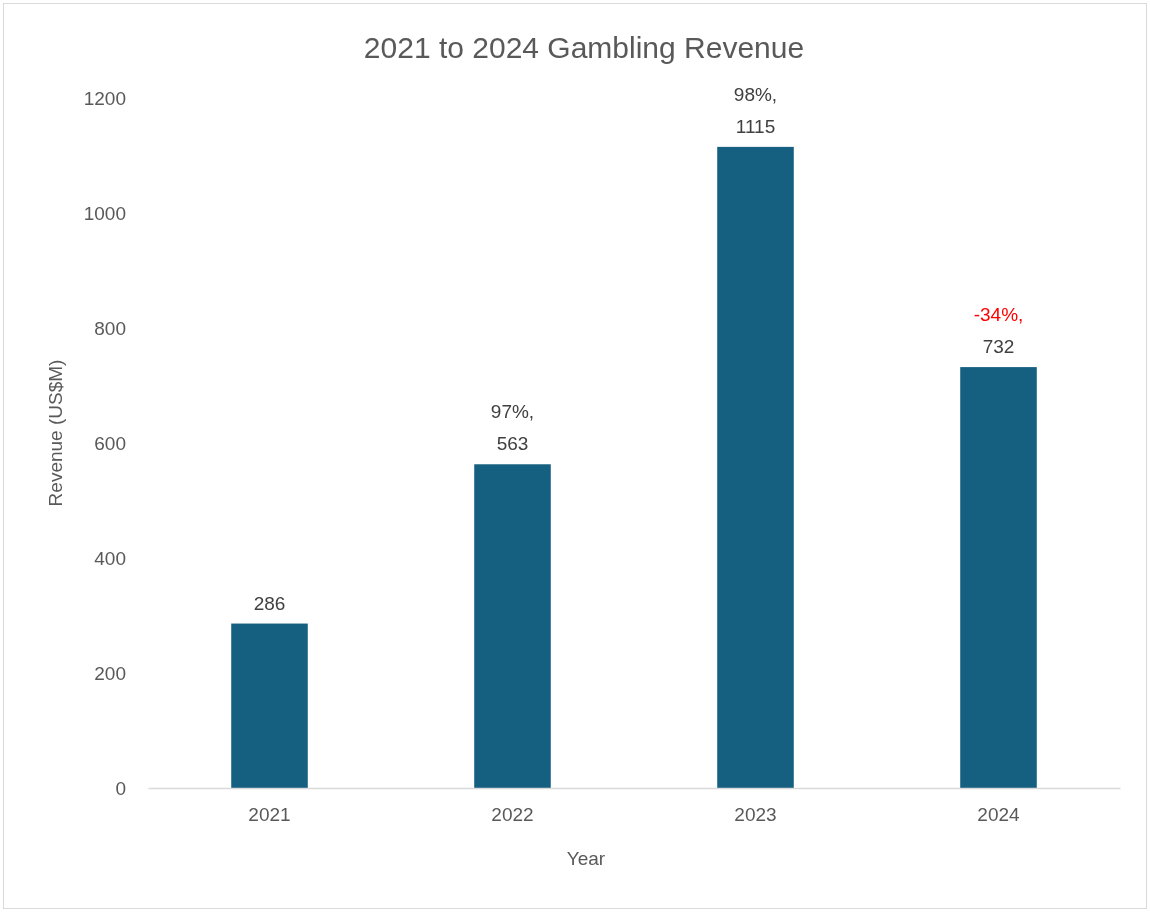 The image size is (1150, 912). What do you see at coordinates (110, 328) in the screenshot?
I see `y-tick-label: 800` at bounding box center [110, 328].